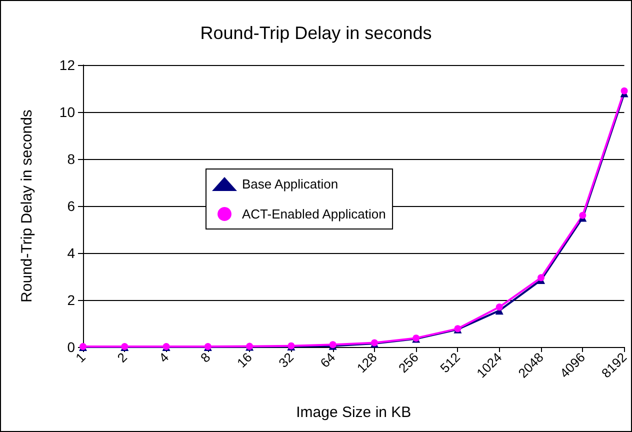  What do you see at coordinates (71, 347) in the screenshot?
I see `y-tick-label: 0` at bounding box center [71, 347].